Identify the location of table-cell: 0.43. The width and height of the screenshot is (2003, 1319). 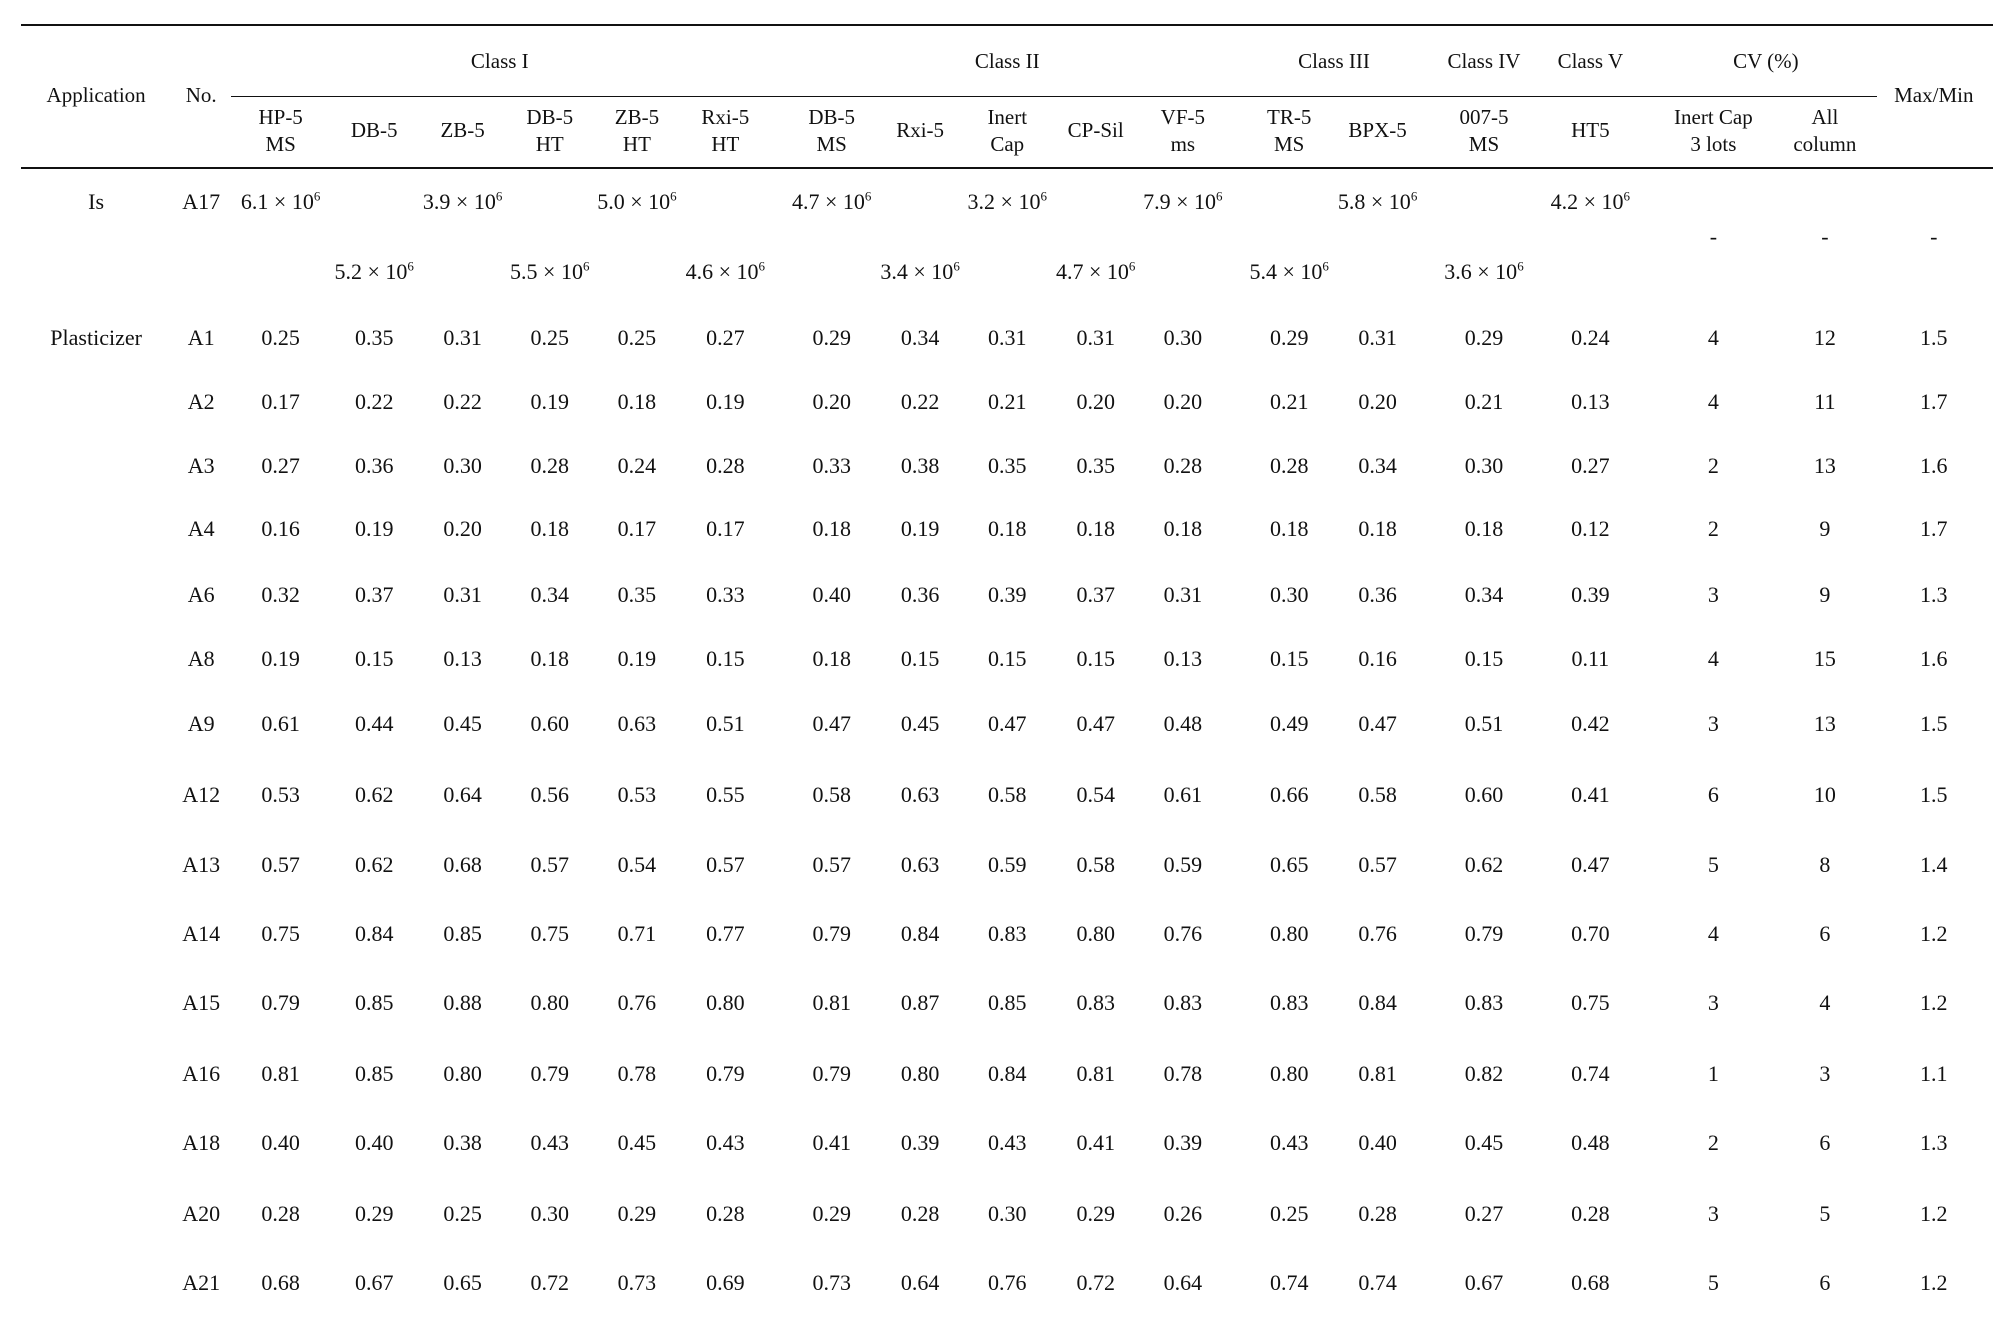
(550, 1143).